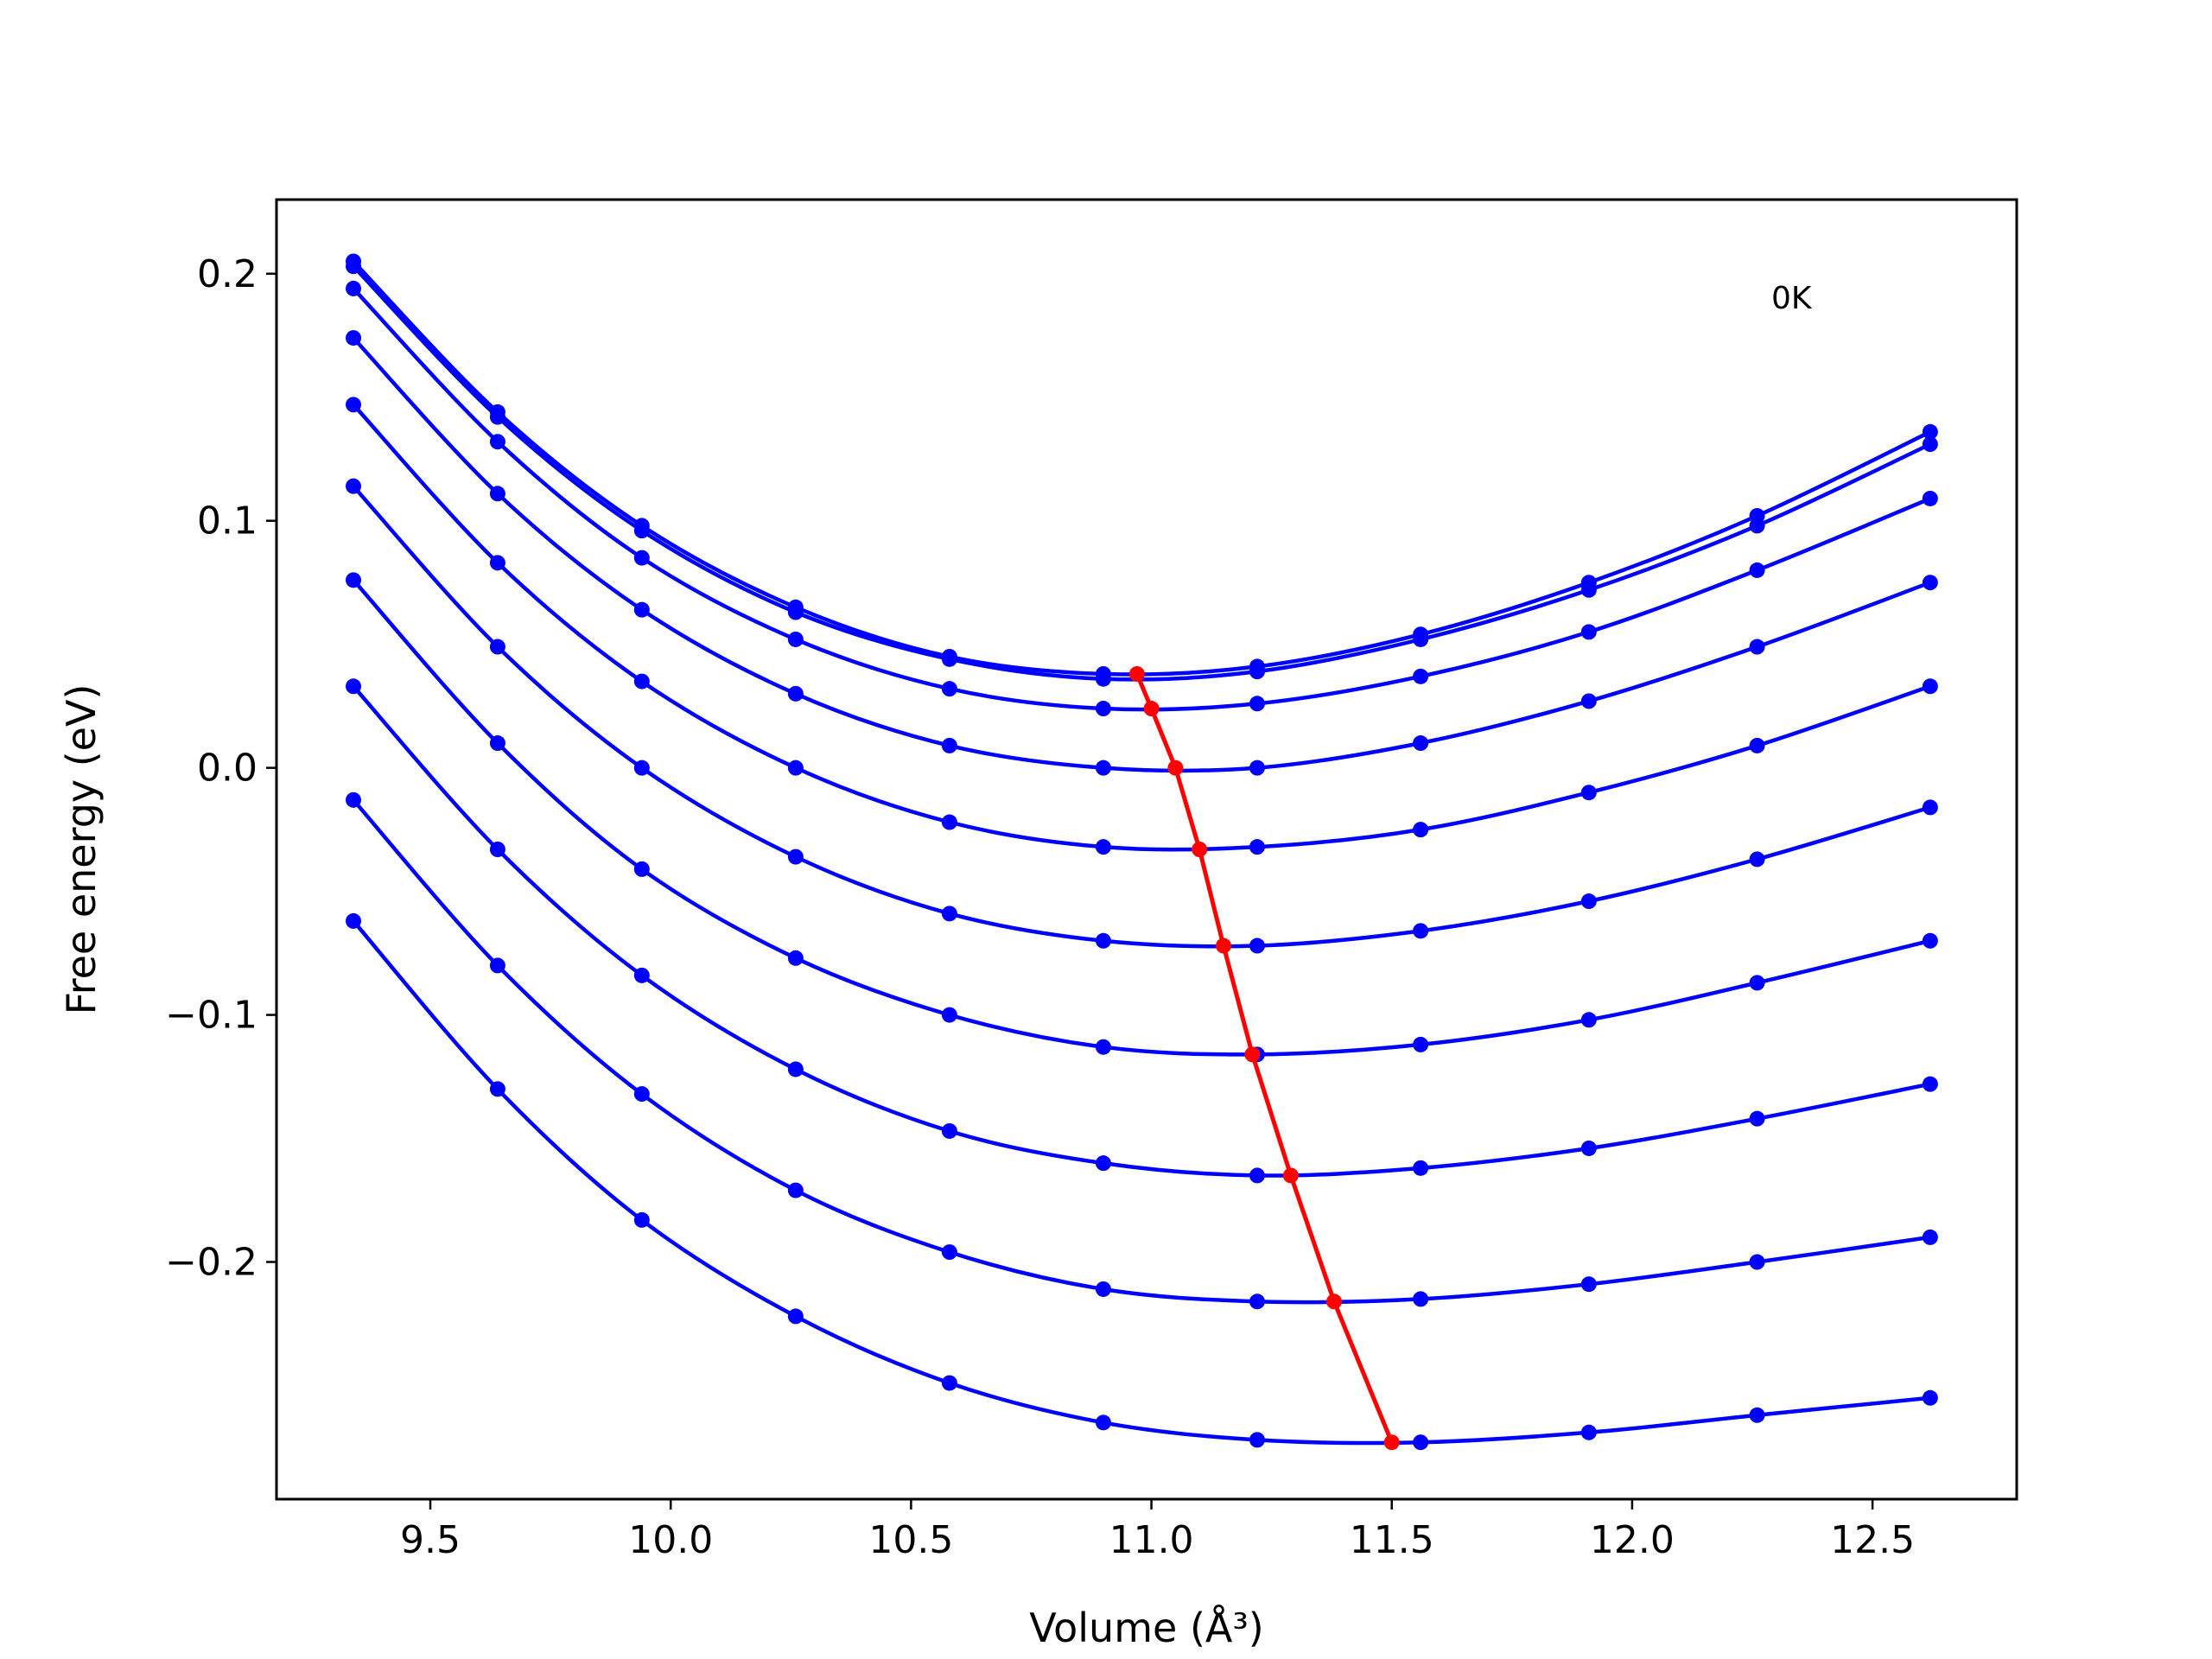 The height and width of the screenshot is (1659, 2212). I want to click on x-tick-label: 9.5, so click(430, 1540).